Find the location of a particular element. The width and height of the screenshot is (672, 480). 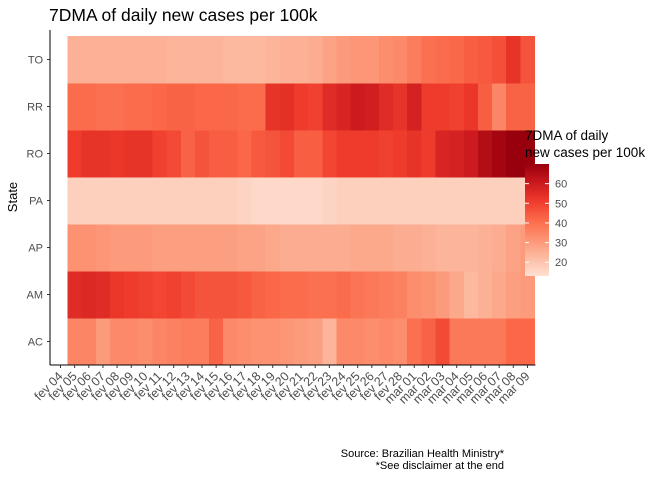

legend-tick-label: 20 is located at coordinates (561, 263).